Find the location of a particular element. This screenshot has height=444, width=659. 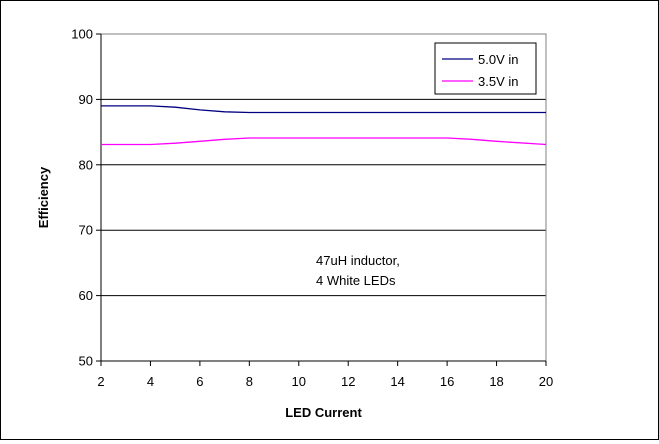

y-tick-label: 80 is located at coordinates (86, 164).